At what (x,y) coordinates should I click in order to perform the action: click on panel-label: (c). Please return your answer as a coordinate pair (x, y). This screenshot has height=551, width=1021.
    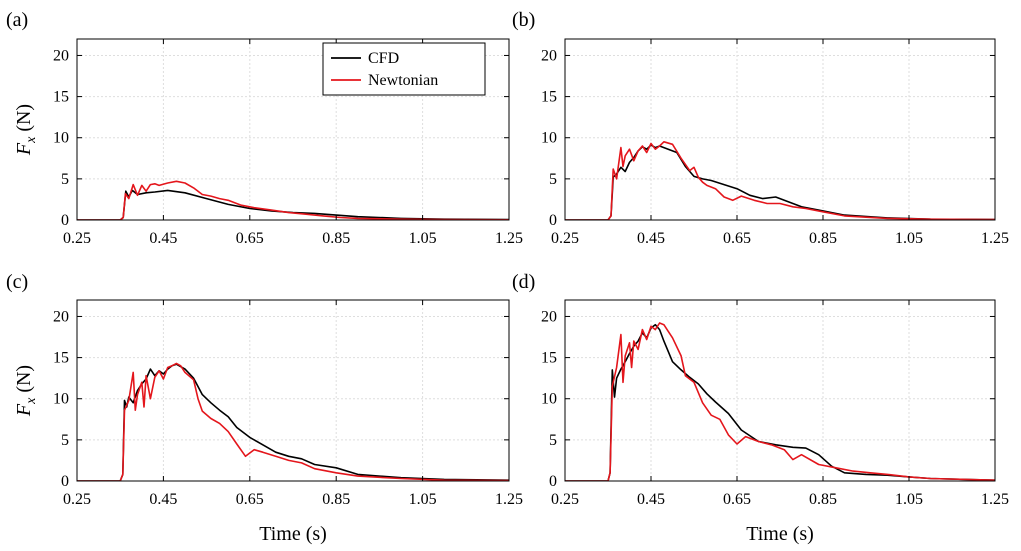
    Looking at the image, I should click on (17, 282).